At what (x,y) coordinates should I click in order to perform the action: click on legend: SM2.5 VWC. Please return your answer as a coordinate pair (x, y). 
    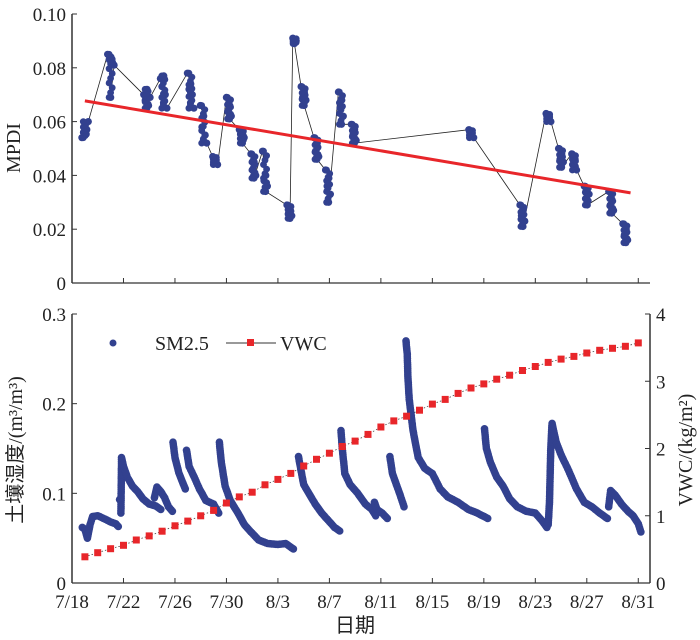
    Looking at the image, I should click on (218, 344).